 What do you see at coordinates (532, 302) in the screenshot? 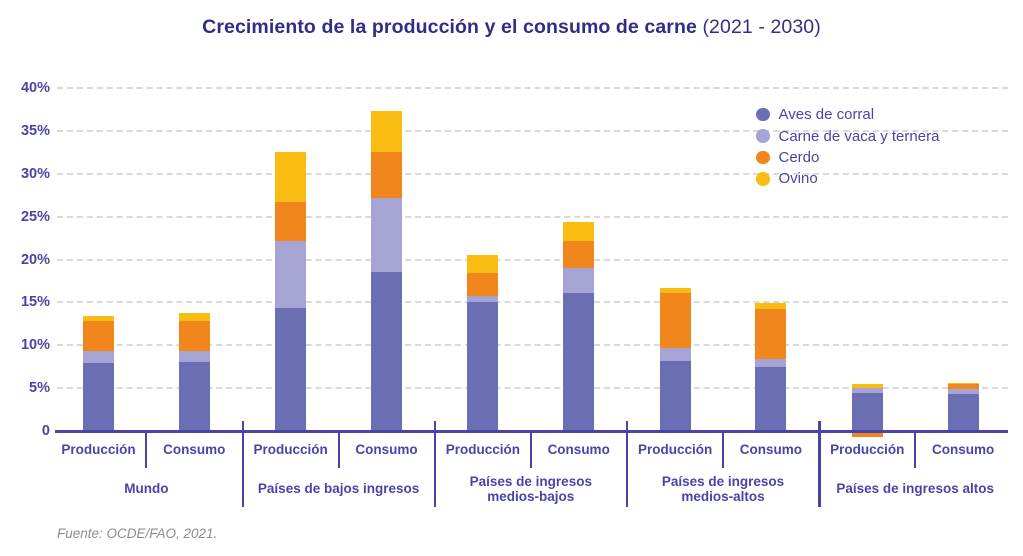
I see `gridline-15%` at bounding box center [532, 302].